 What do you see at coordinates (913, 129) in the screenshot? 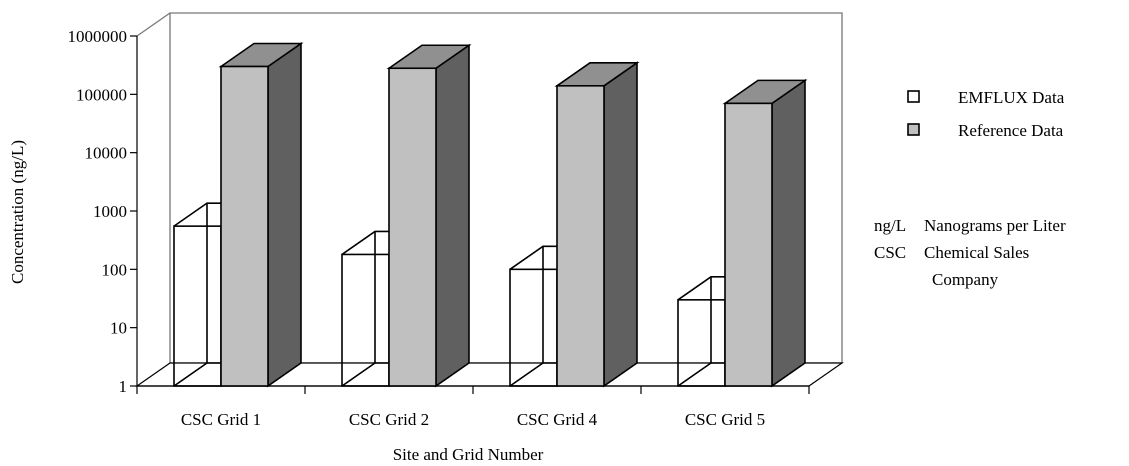
I see `legend-swatch-reference` at bounding box center [913, 129].